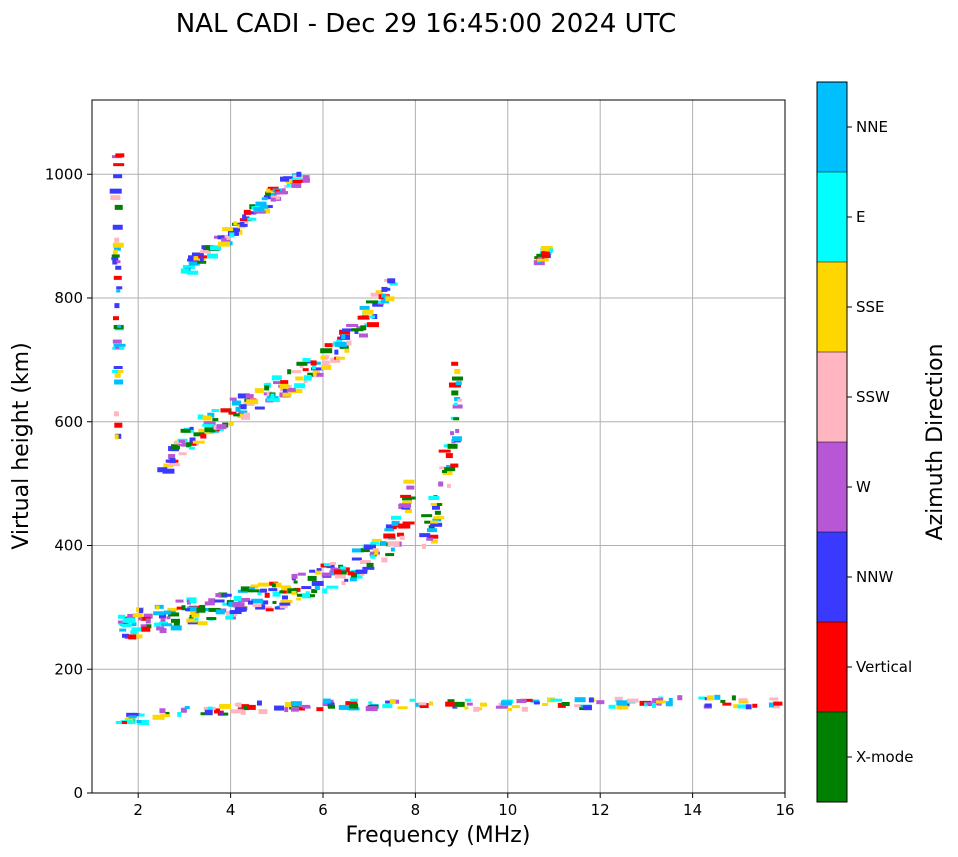 This screenshot has height=857, width=958. What do you see at coordinates (600, 810) in the screenshot?
I see `x-tick-label: 12` at bounding box center [600, 810].